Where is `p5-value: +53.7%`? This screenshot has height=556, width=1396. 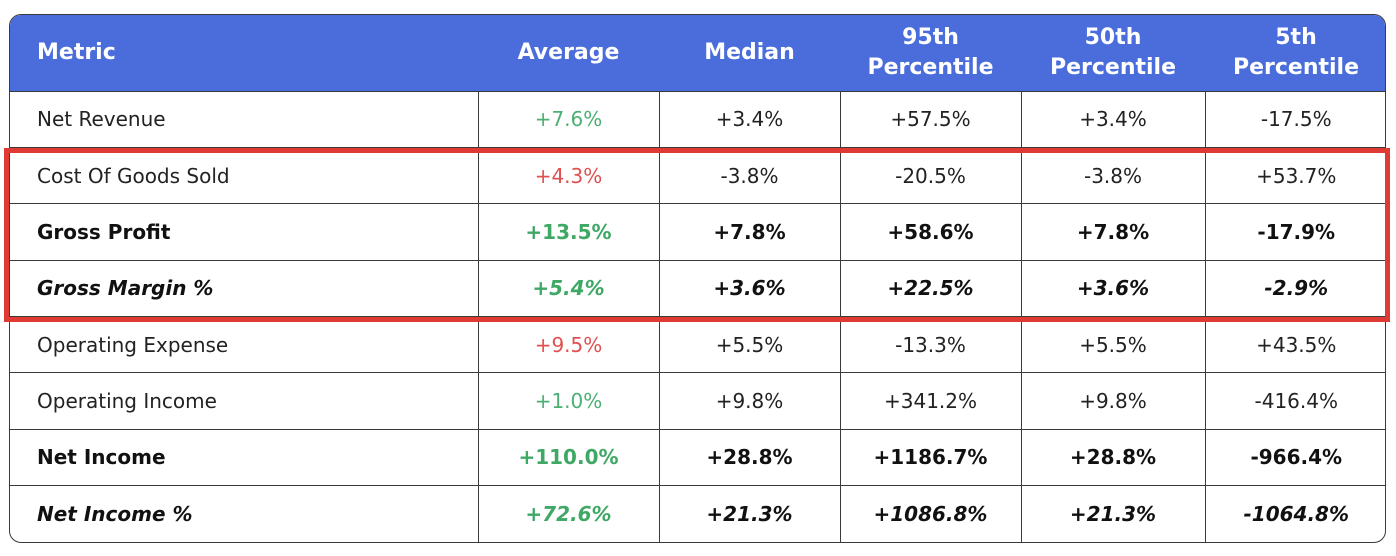
p5-value: +53.7% is located at coordinates (1294, 175).